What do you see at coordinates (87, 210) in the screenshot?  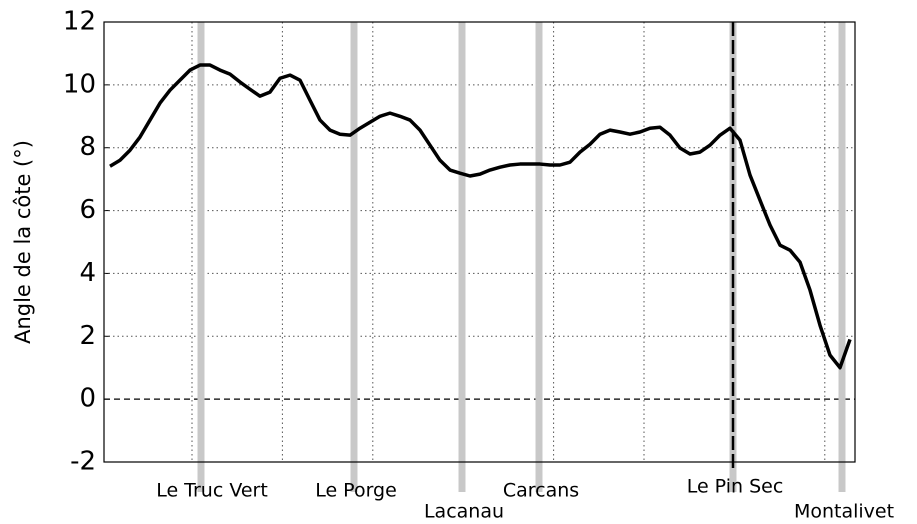 I see `y-tick-label: 6` at bounding box center [87, 210].